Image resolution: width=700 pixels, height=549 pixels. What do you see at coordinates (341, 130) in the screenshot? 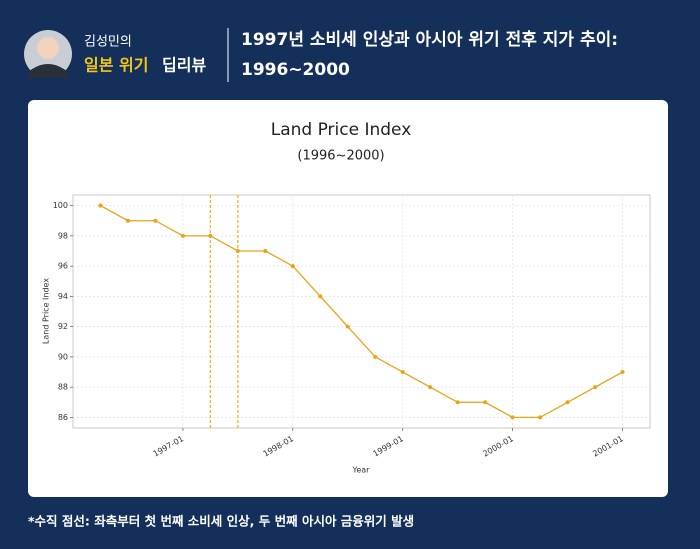
I see `chart-title: Land Price Index` at bounding box center [341, 130].